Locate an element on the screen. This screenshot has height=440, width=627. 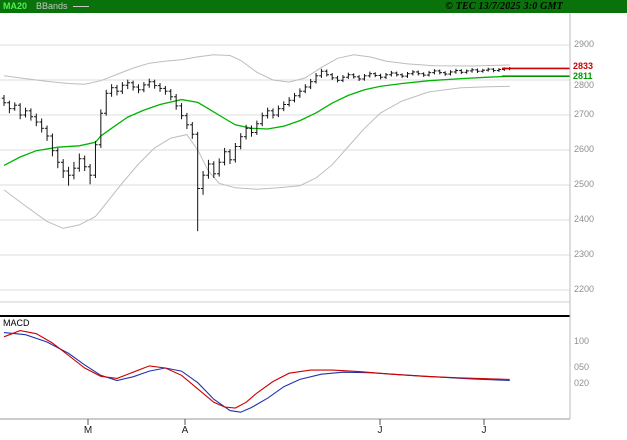
bbands-legend-label: BBands is located at coordinates (52, 6).